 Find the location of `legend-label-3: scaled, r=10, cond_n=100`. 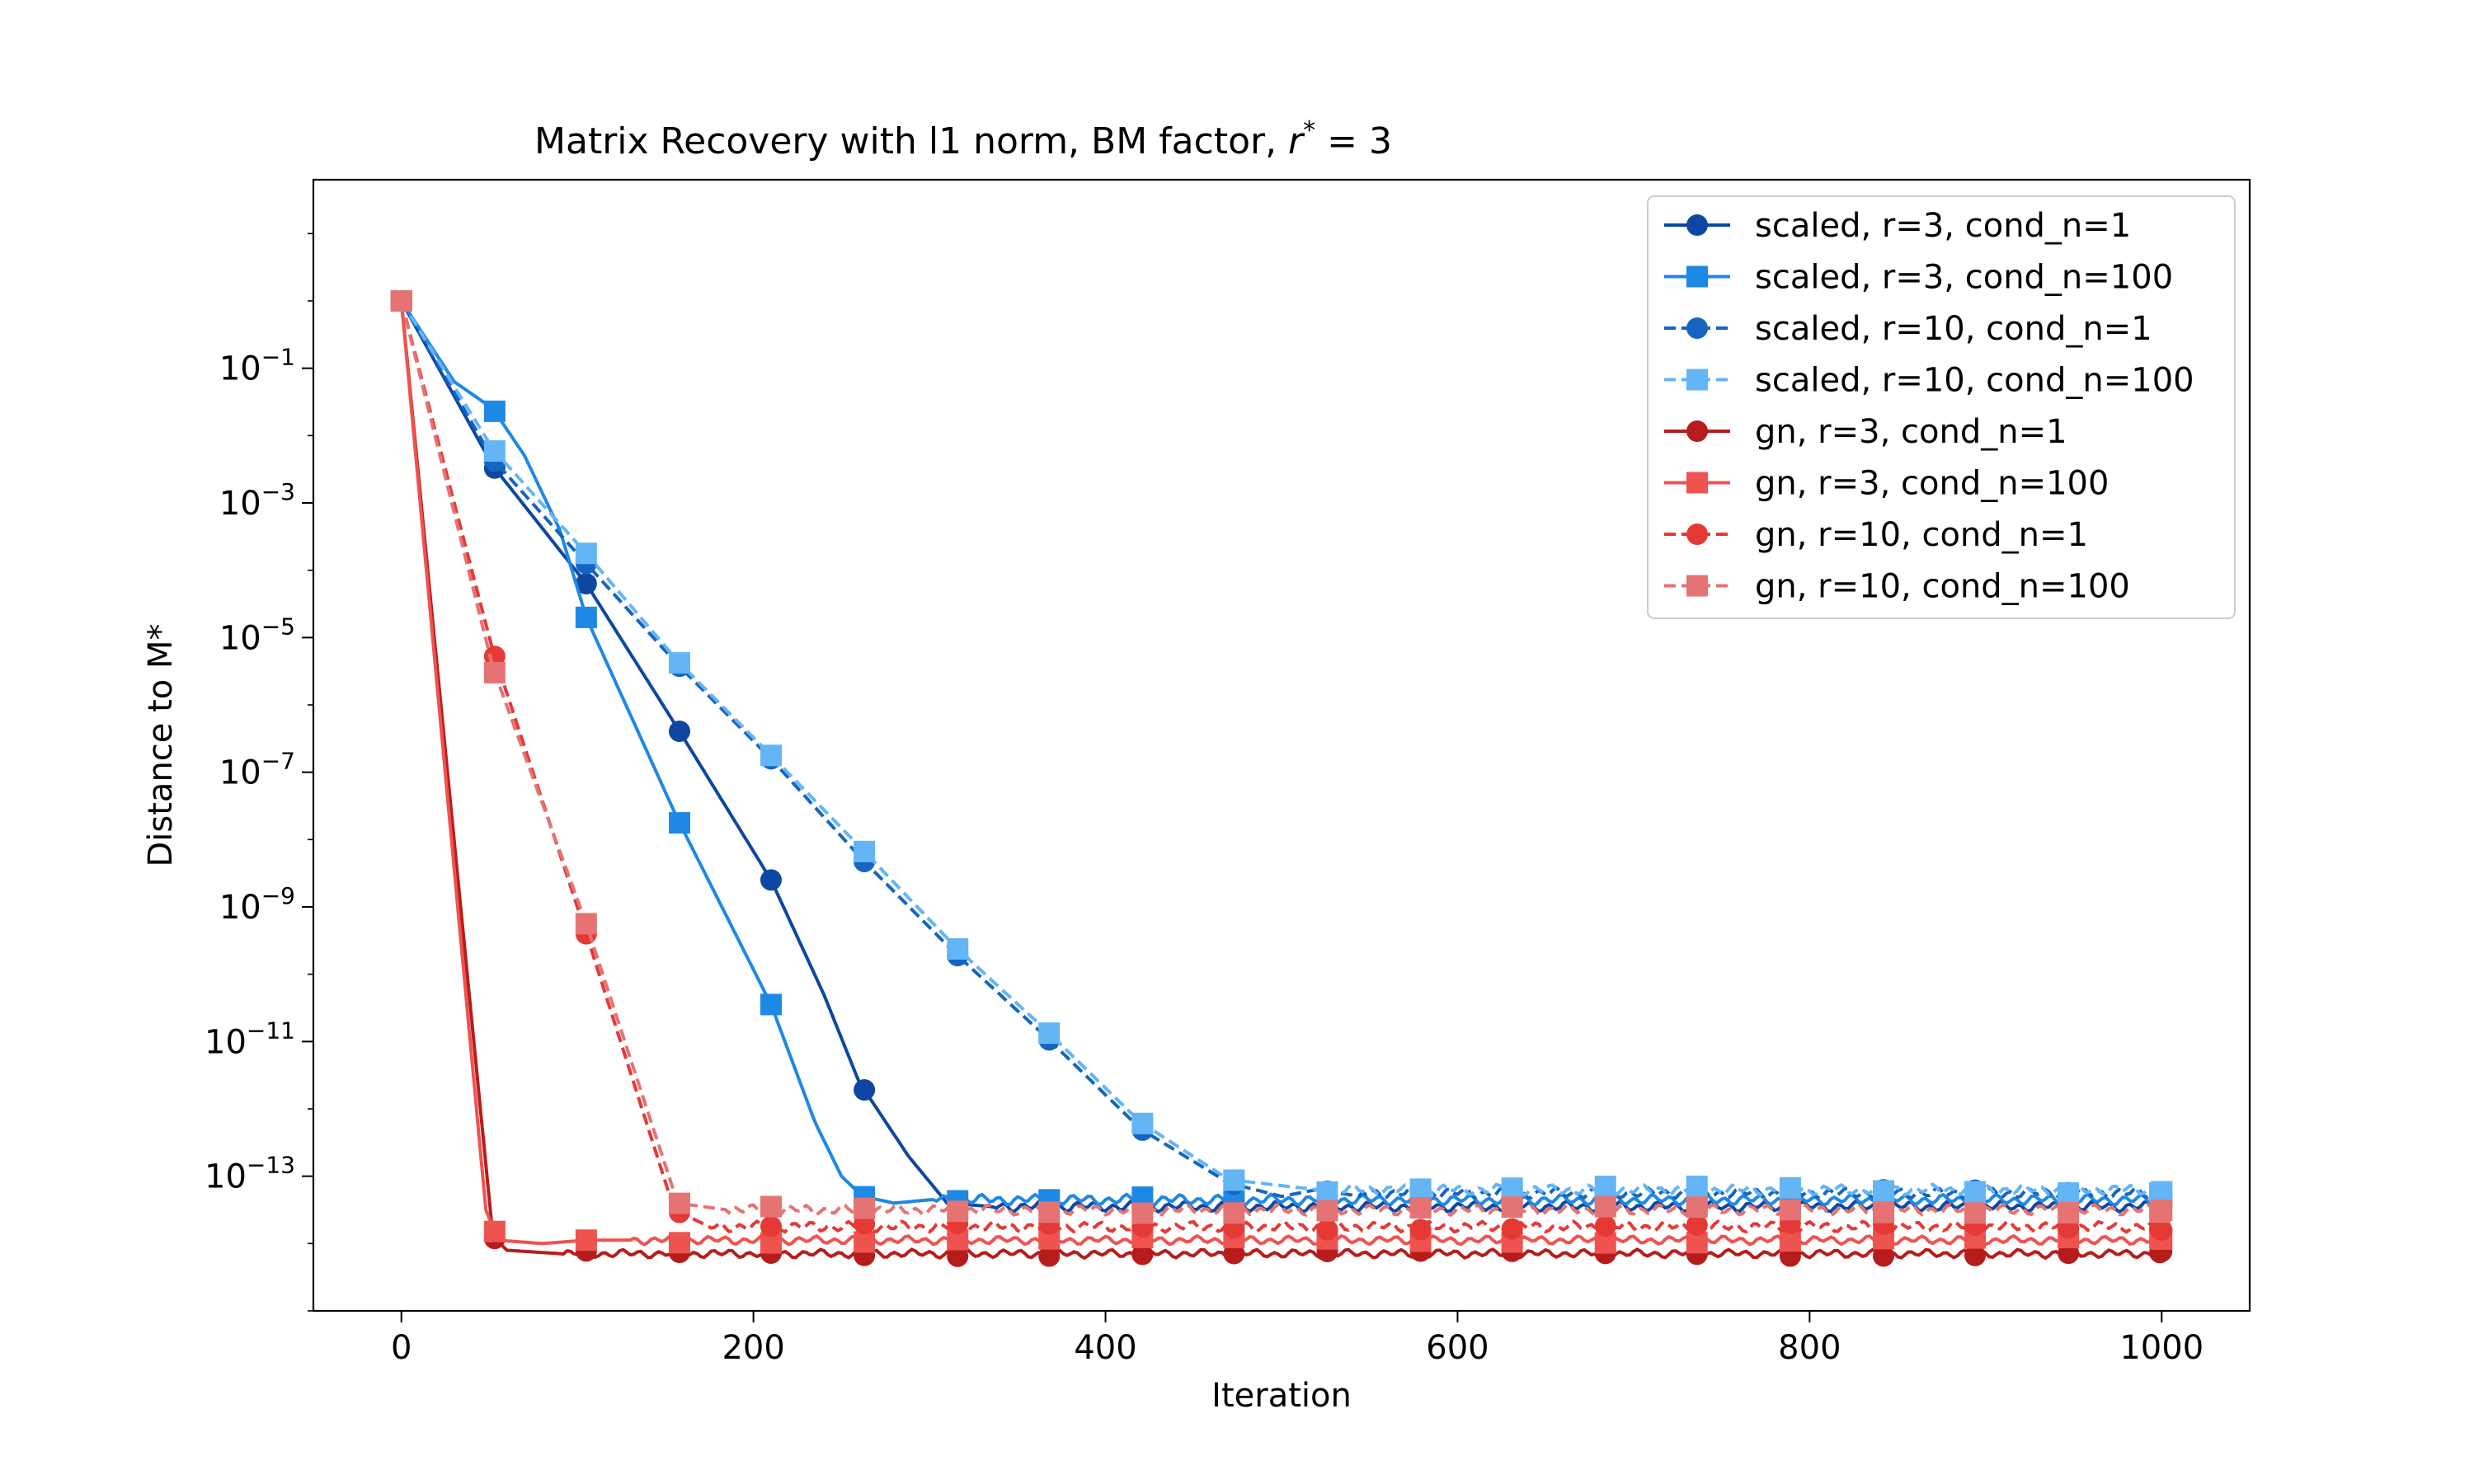

legend-label-3: scaled, r=10, cond_n=100 is located at coordinates (1974, 381).